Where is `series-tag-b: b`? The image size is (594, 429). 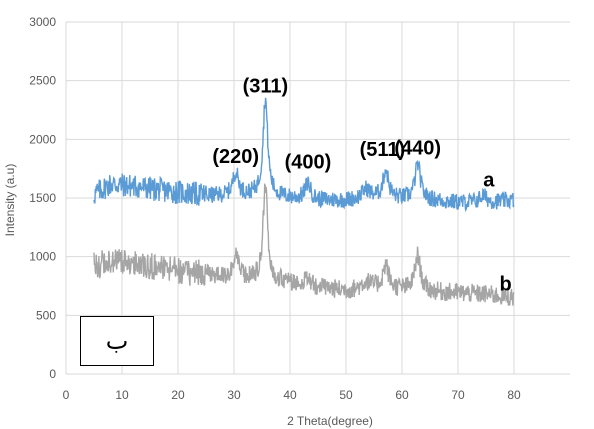 series-tag-b: b is located at coordinates (505, 285).